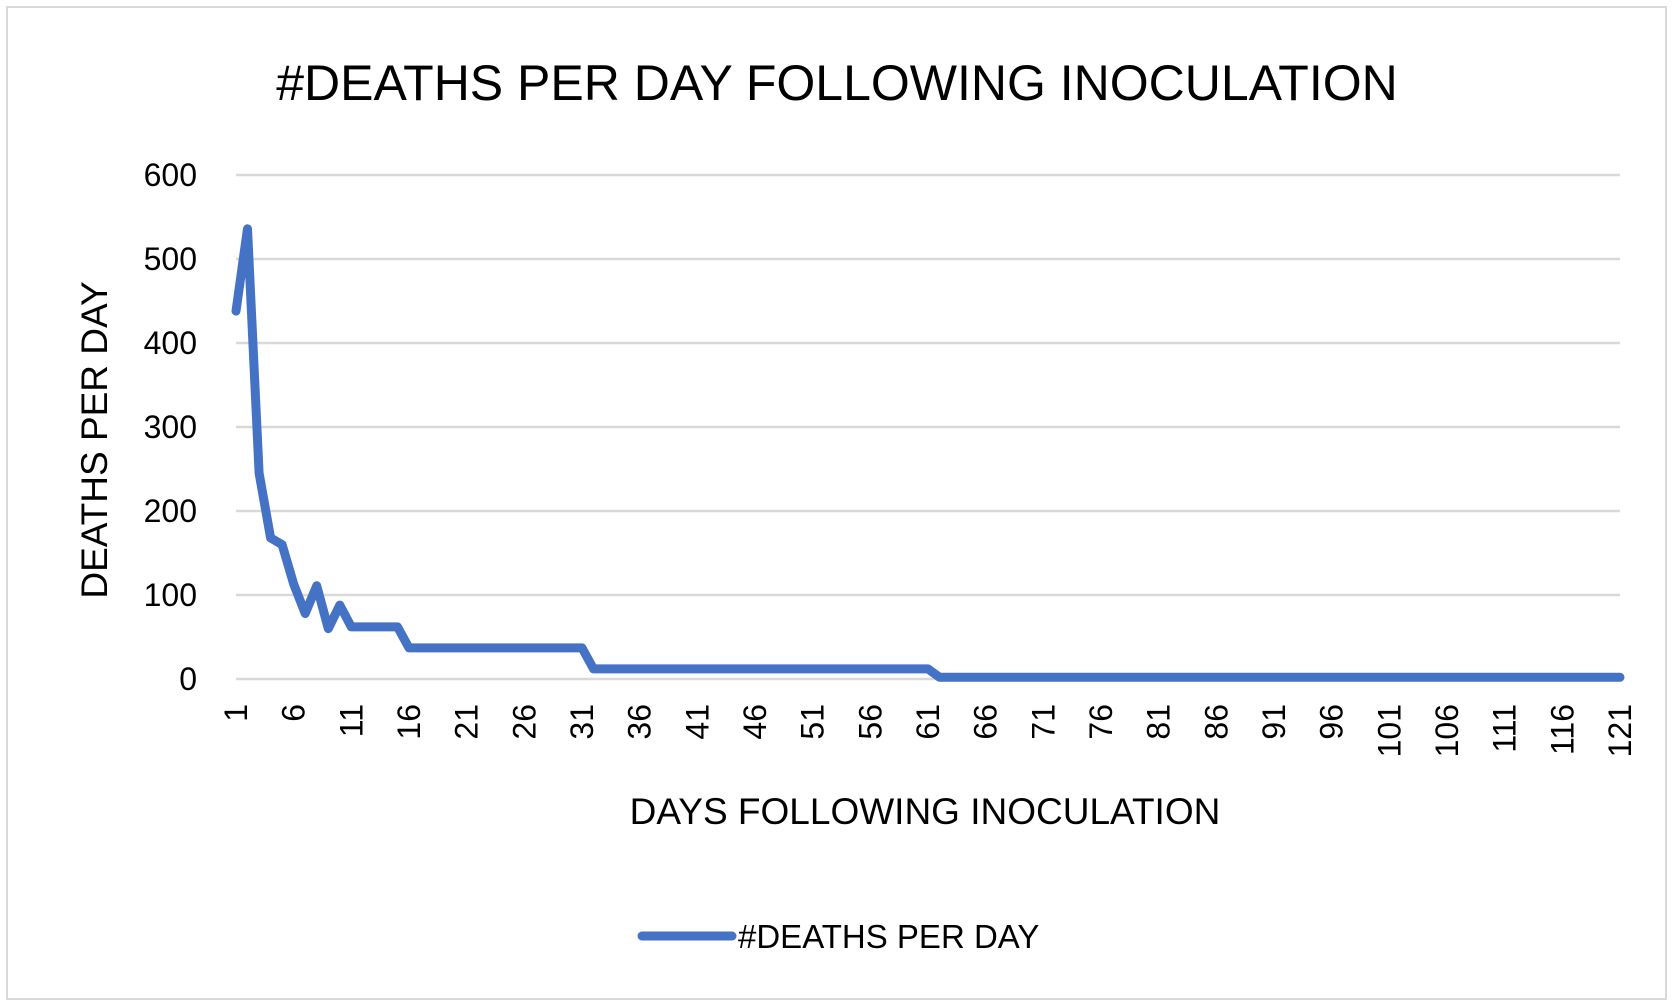 Image resolution: width=1675 pixels, height=1008 pixels. I want to click on x-tick-label: 116, so click(1562, 729).